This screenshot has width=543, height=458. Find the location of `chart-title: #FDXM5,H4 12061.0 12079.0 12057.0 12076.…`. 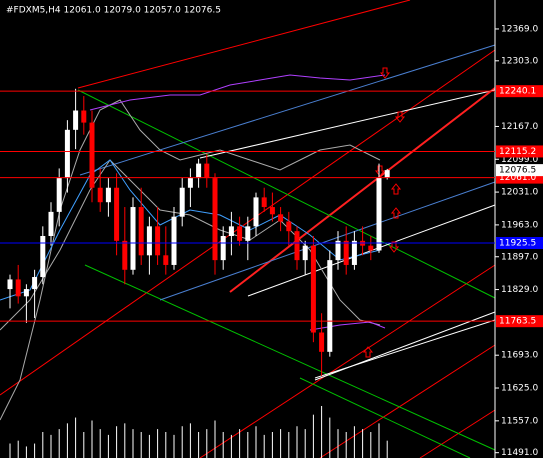

chart-title: #FDXM5,H4 12061.0 12079.0 12057.0 12076.… is located at coordinates (113, 11).